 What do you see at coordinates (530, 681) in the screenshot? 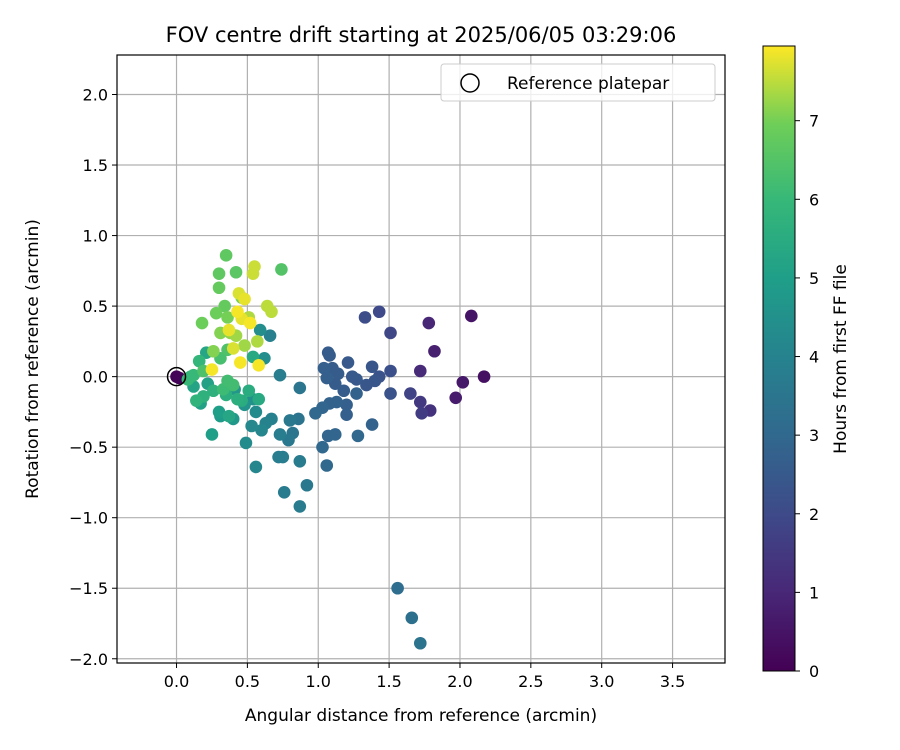
I see `x-tick-label: 2.5` at bounding box center [530, 681].